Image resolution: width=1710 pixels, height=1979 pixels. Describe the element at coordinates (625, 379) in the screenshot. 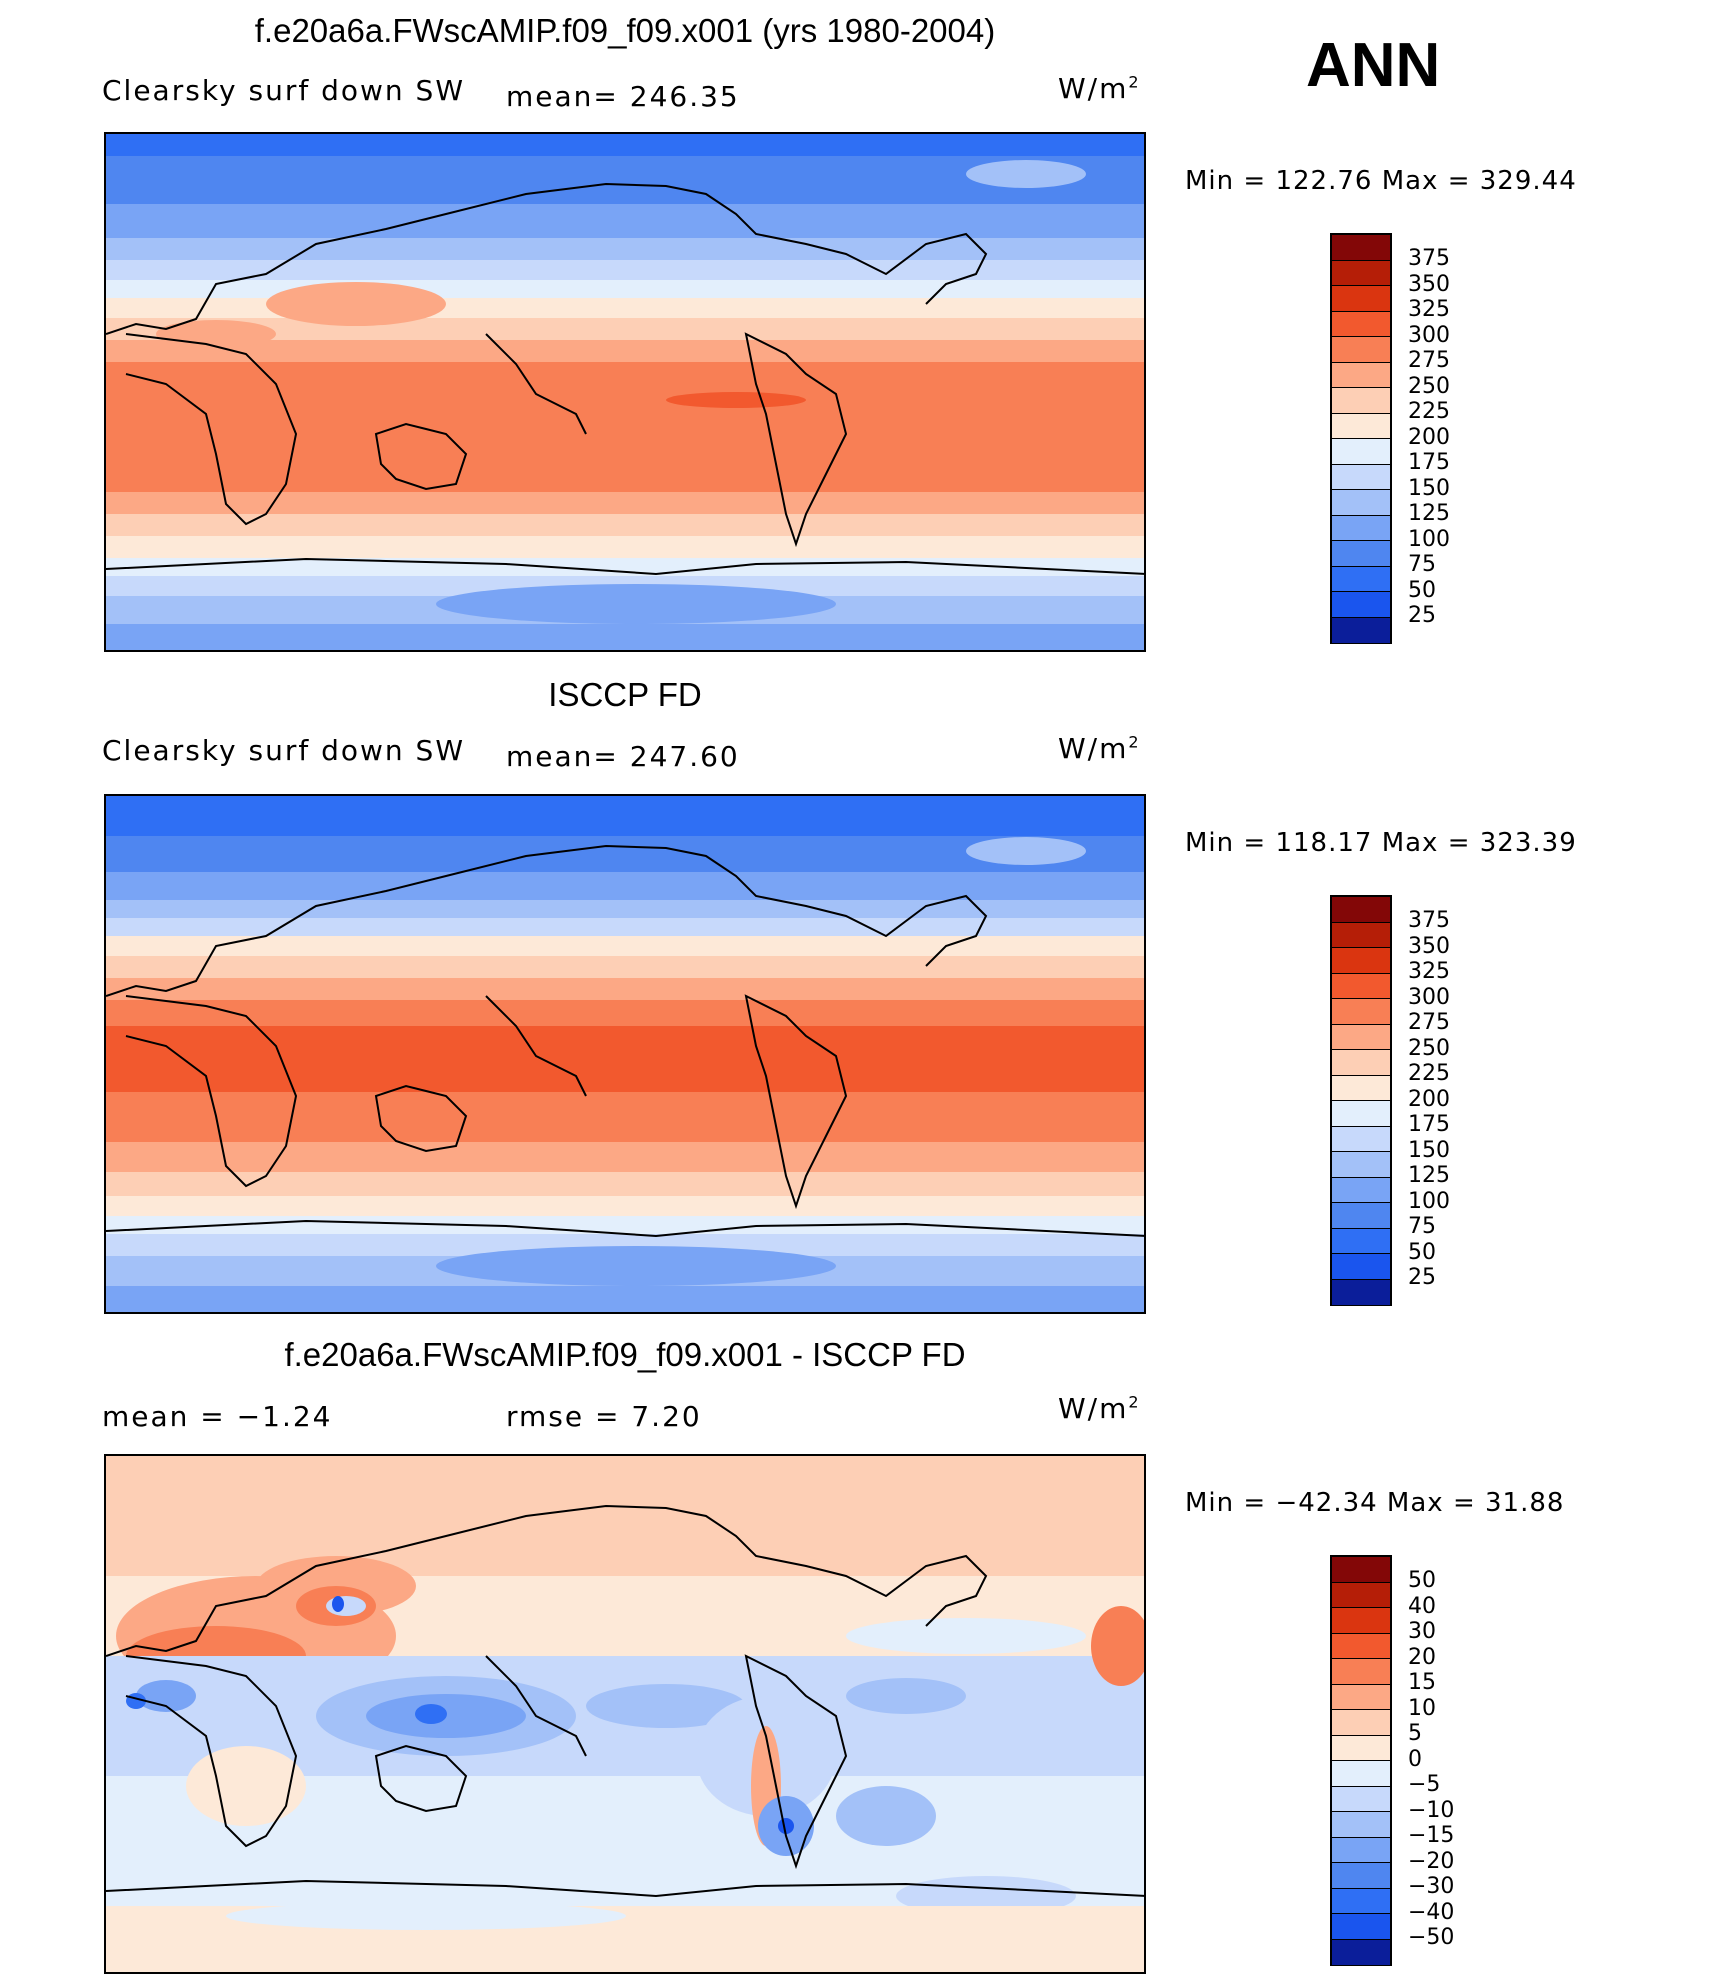

I see `panel1-coastlines` at that location.